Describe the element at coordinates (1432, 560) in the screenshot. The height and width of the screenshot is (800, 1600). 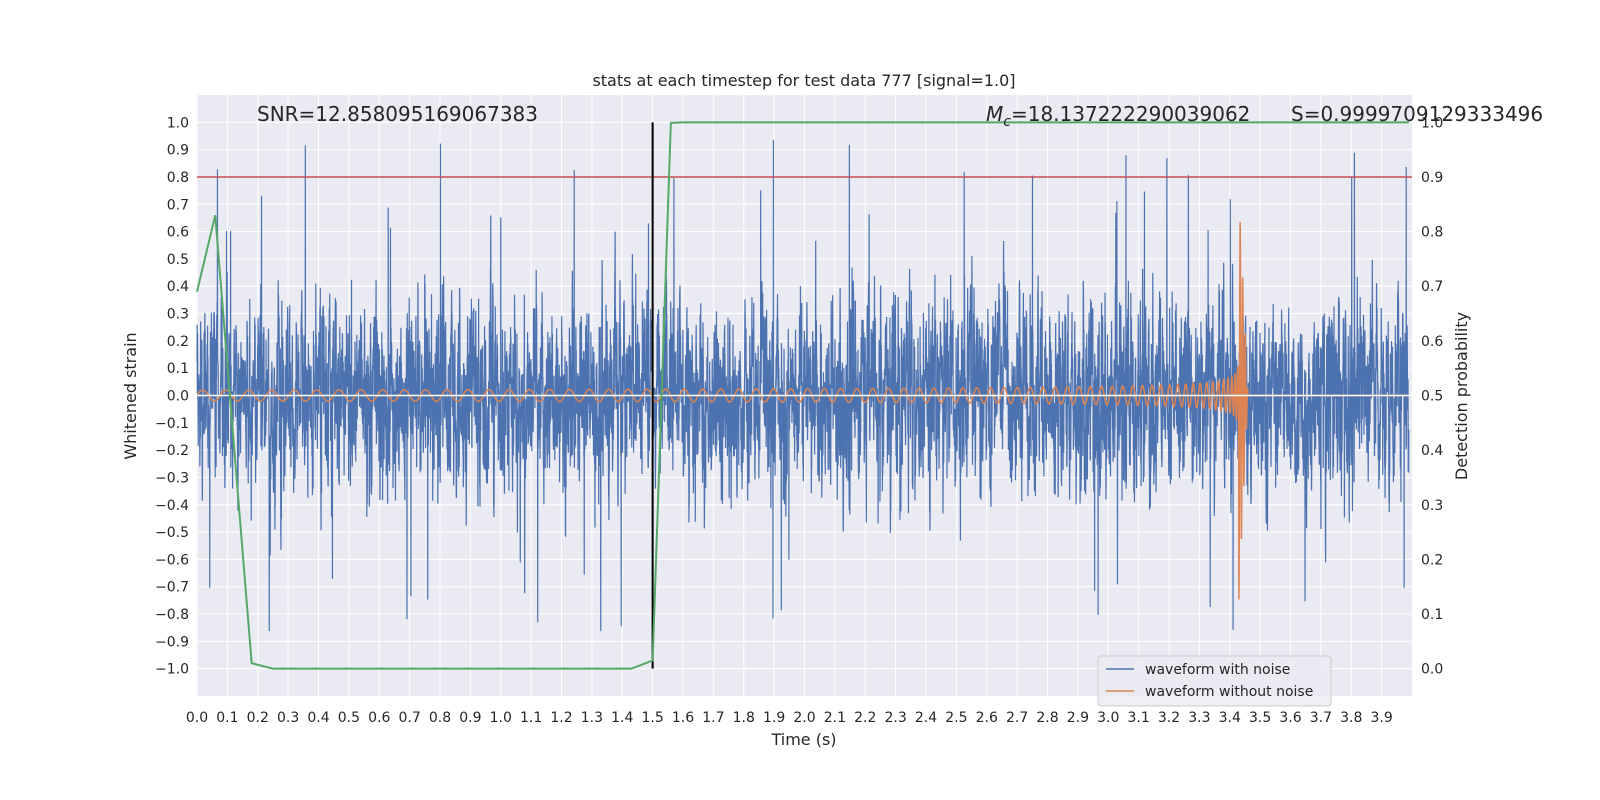
I see `y2-tick-label: 0.2` at that location.